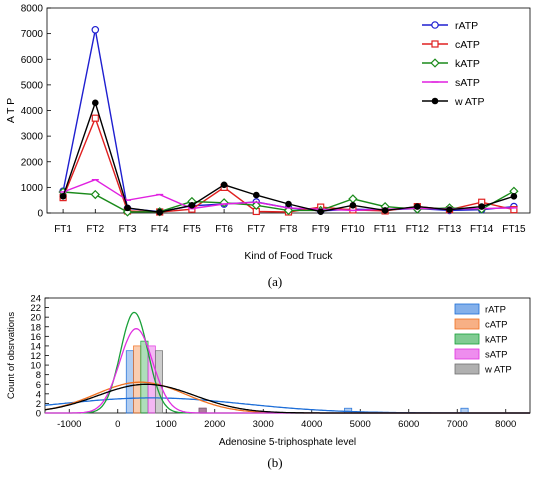 This screenshot has width=550, height=478. Describe the element at coordinates (166, 424) in the screenshot. I see `x-tick-label: 1000` at that location.